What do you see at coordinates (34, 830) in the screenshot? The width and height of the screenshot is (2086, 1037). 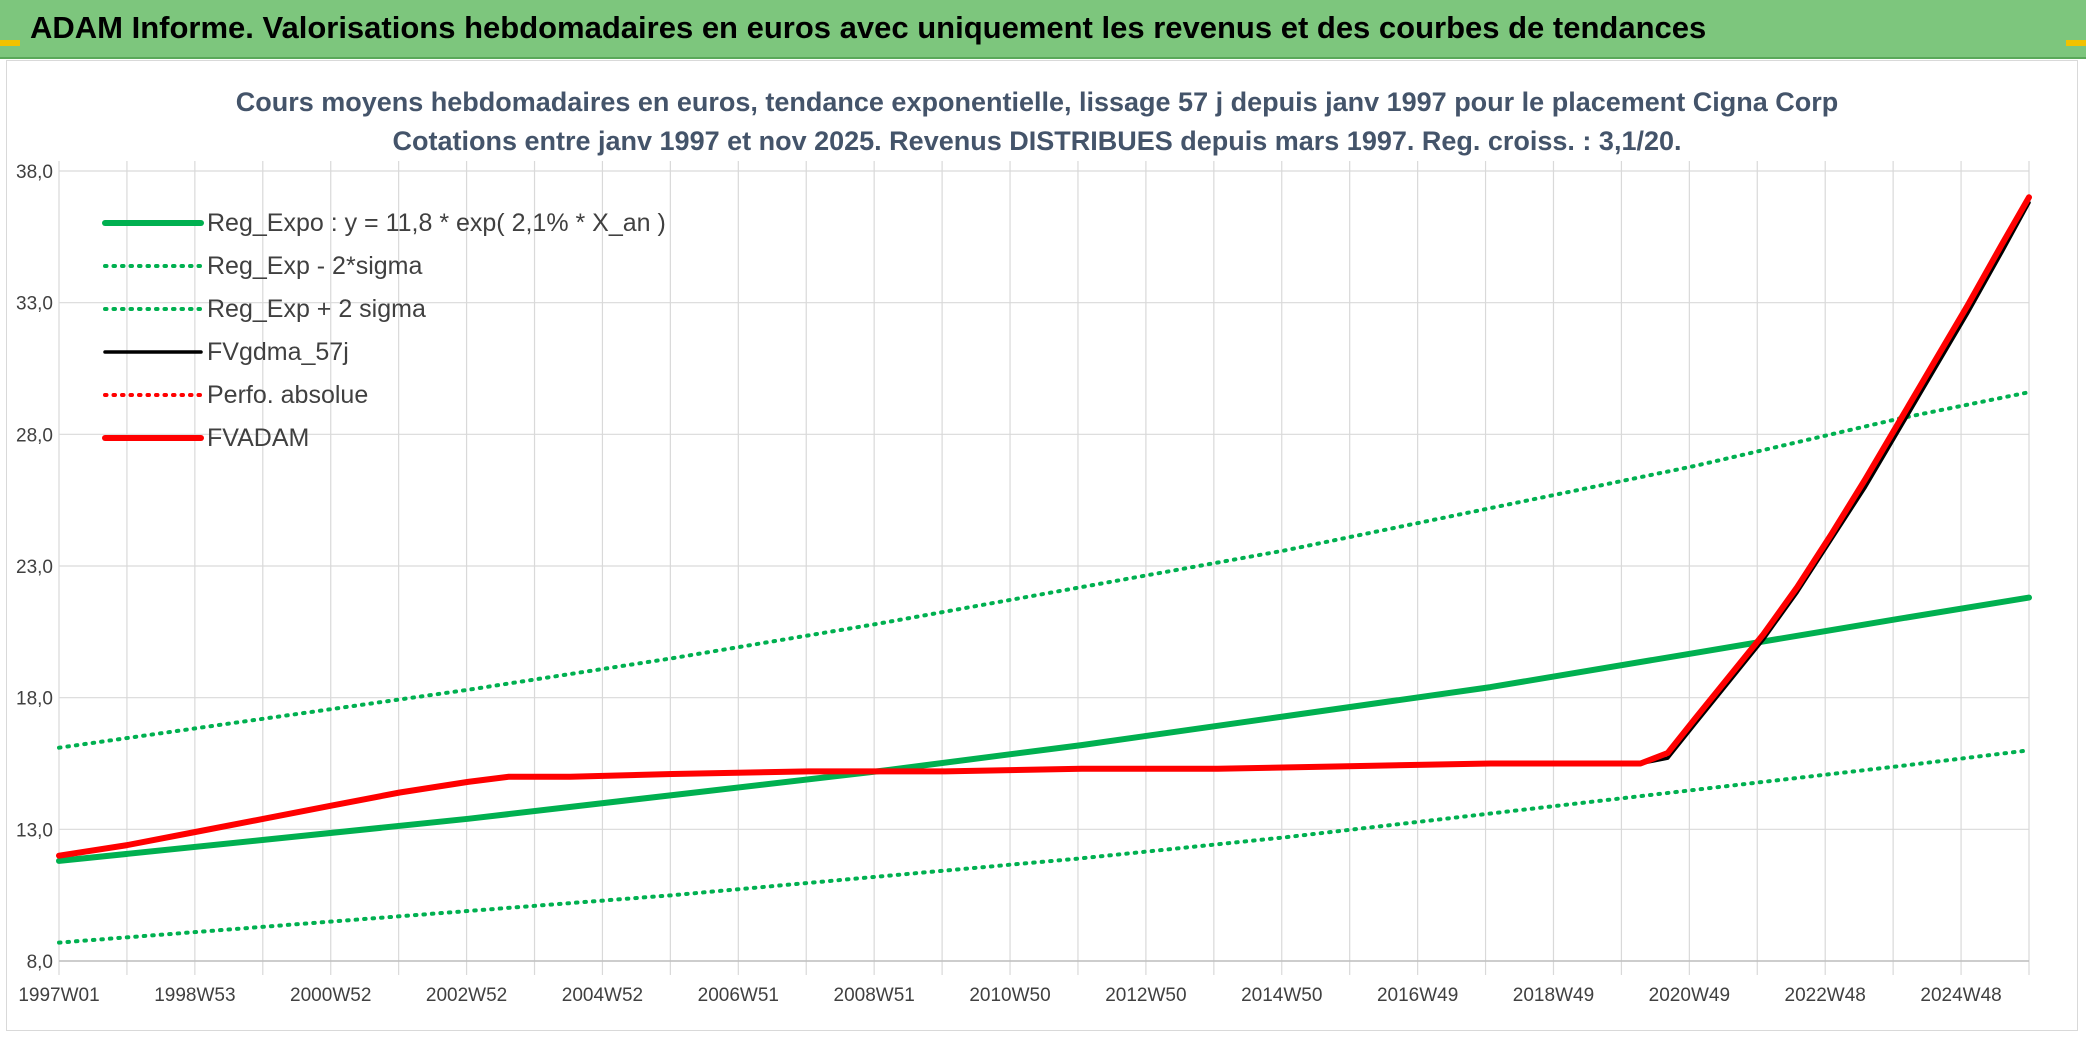 I see `y-tick-label: 13,0` at bounding box center [34, 830].